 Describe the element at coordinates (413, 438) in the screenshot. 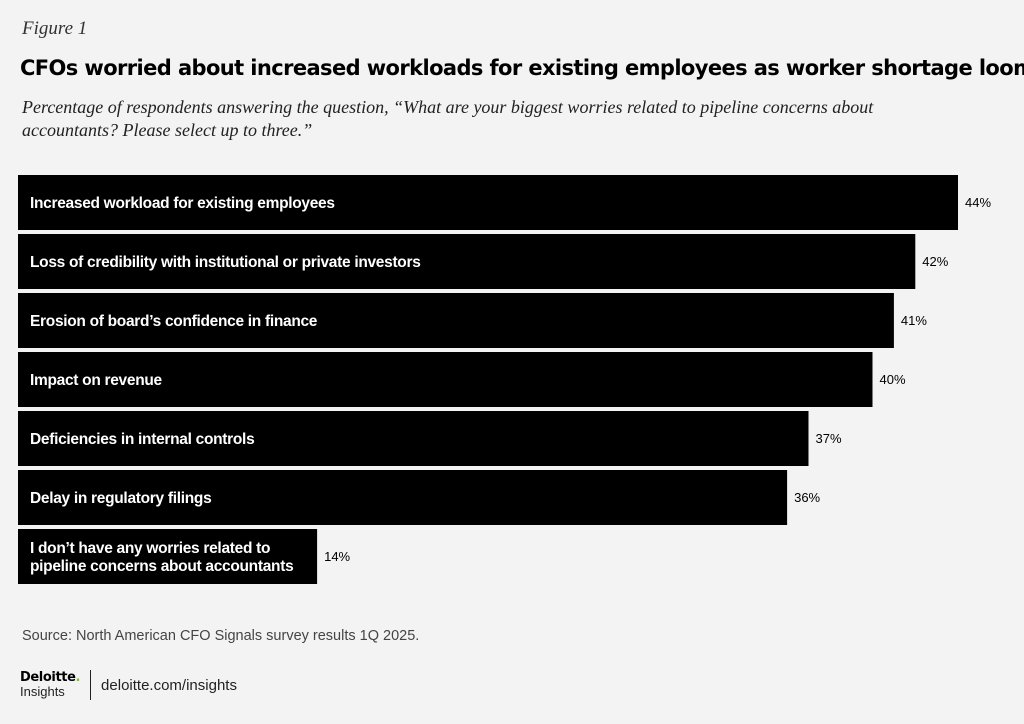

I see `bar-deficiencies-in-internal-controls` at that location.